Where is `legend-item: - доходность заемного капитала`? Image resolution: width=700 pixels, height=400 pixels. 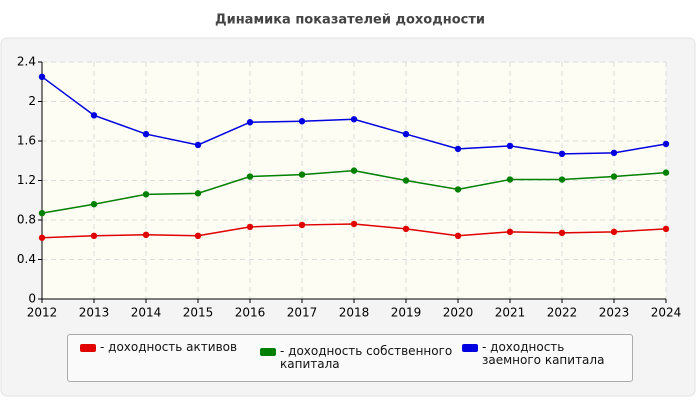 legend-item: - доходность заемного капитала is located at coordinates (542, 353).